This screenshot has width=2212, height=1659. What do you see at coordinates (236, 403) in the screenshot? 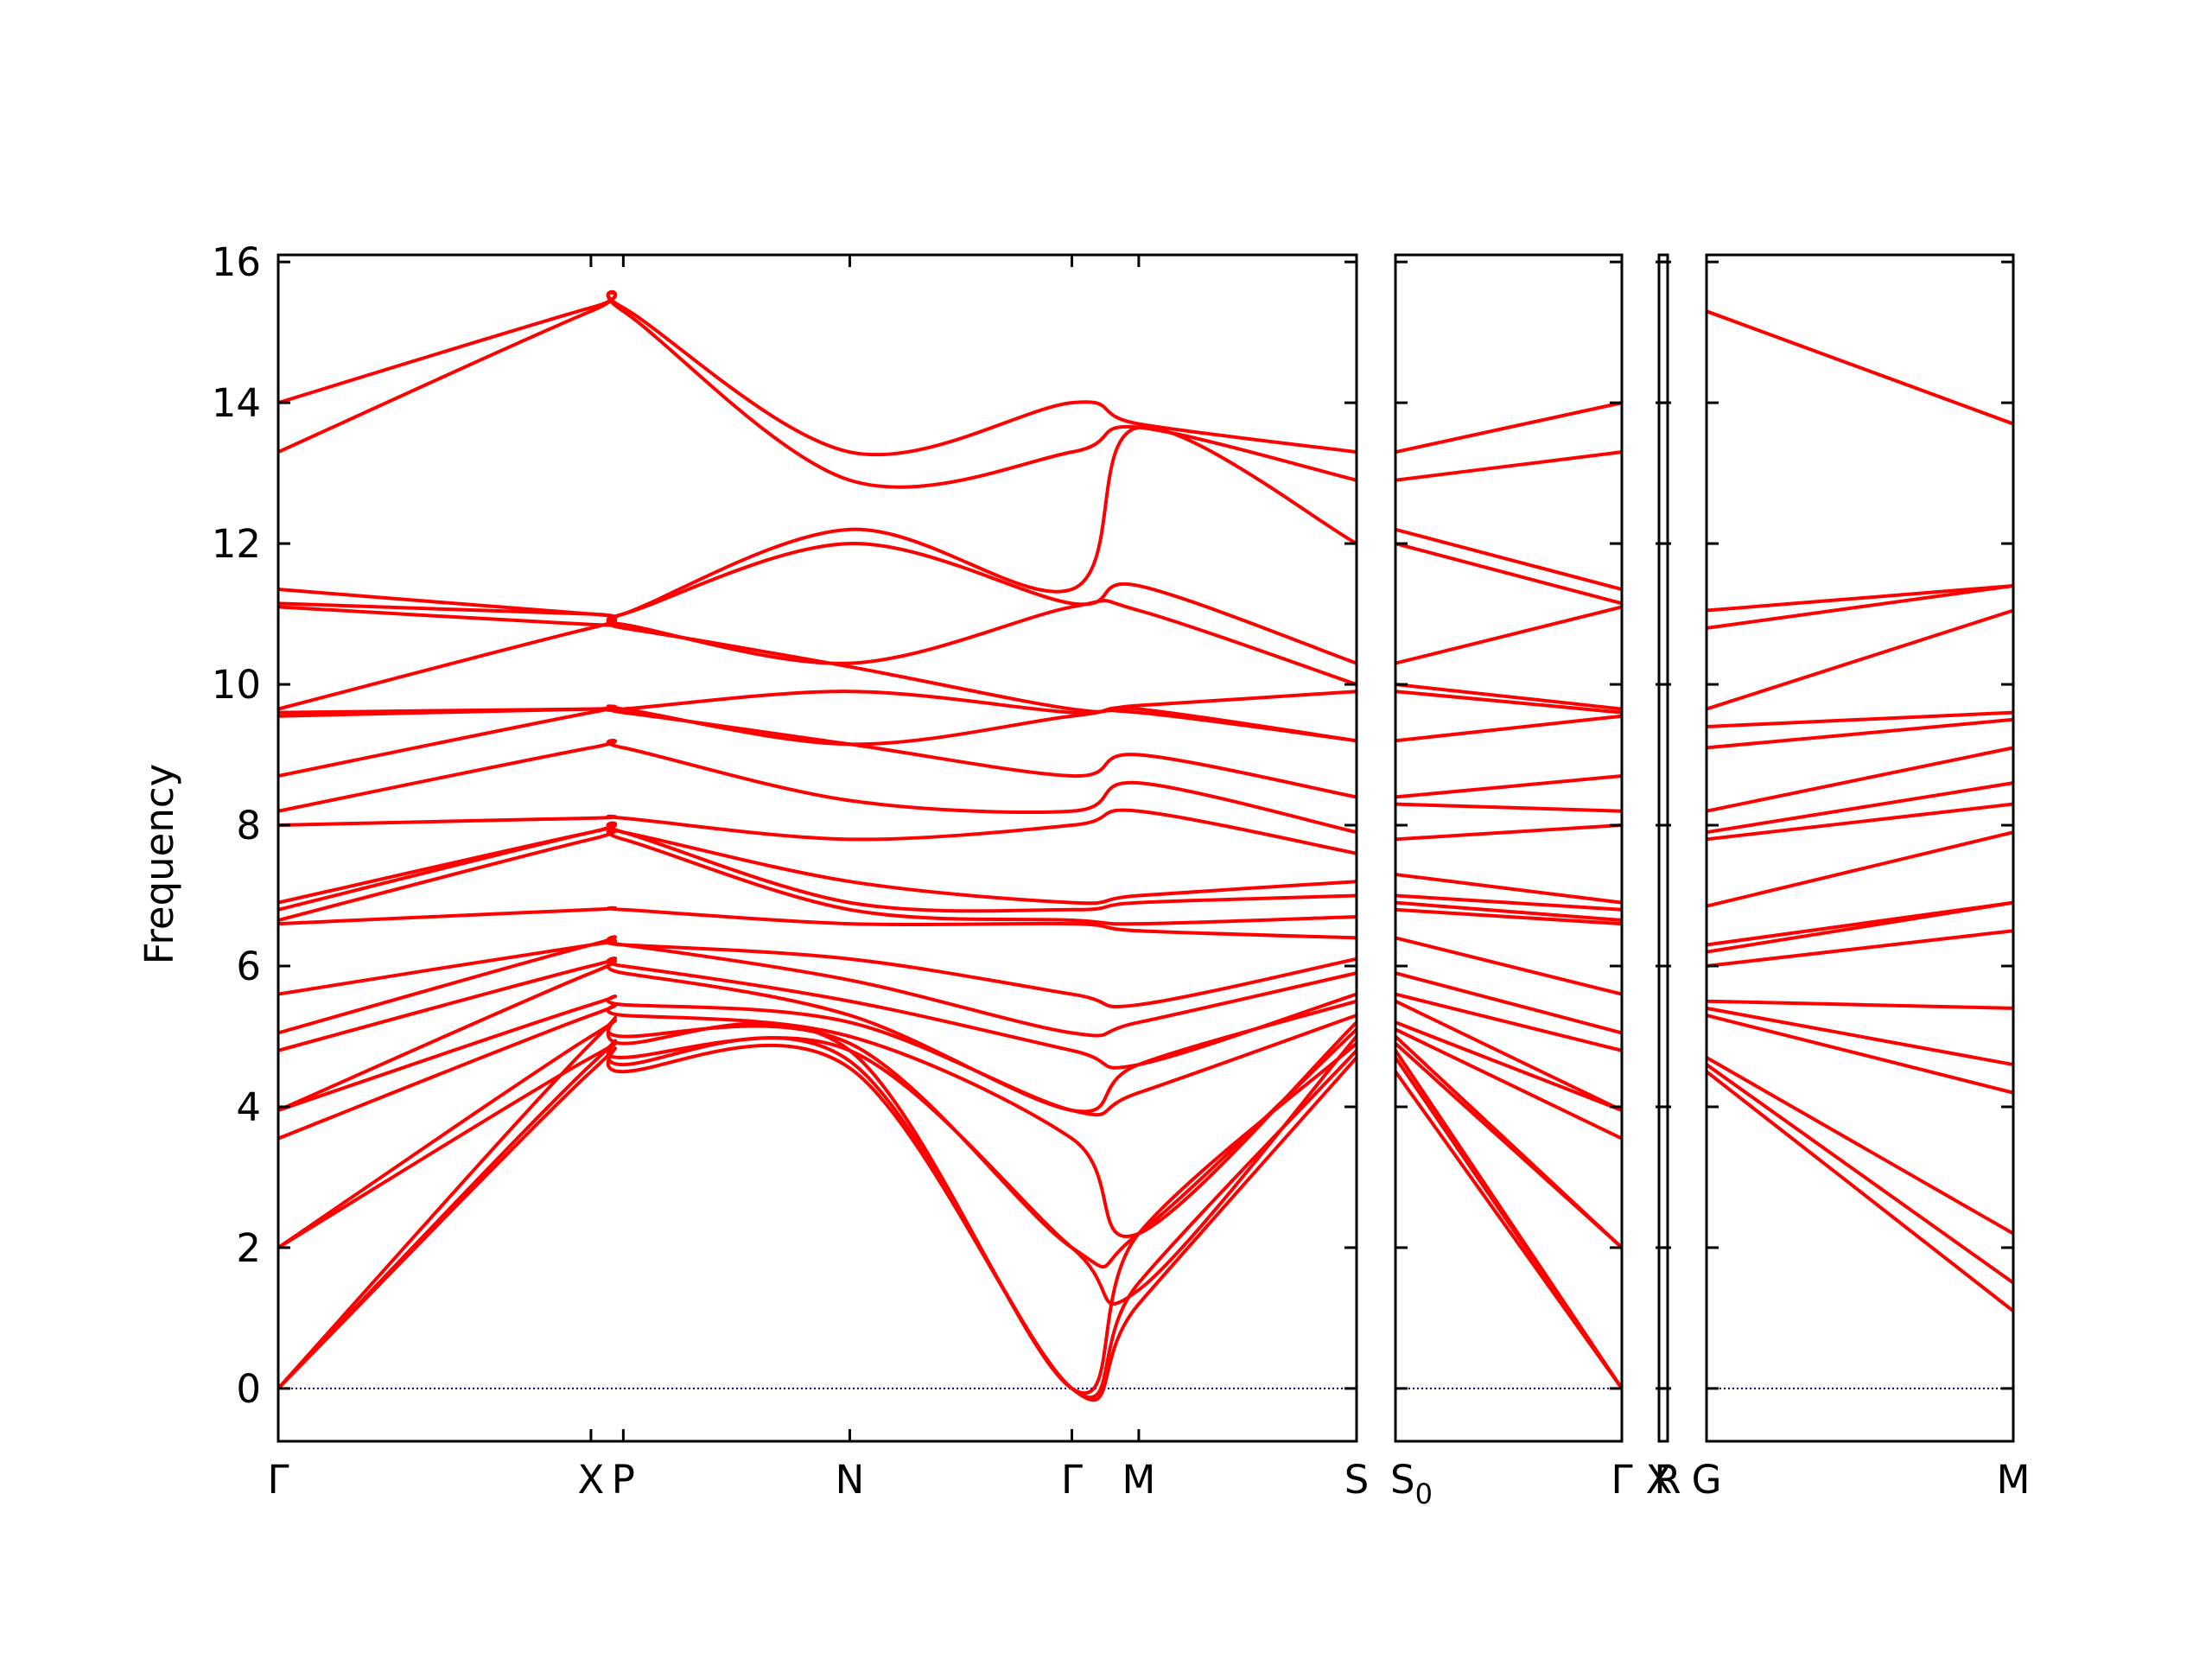
I see `y-tick-label: 14` at bounding box center [236, 403].